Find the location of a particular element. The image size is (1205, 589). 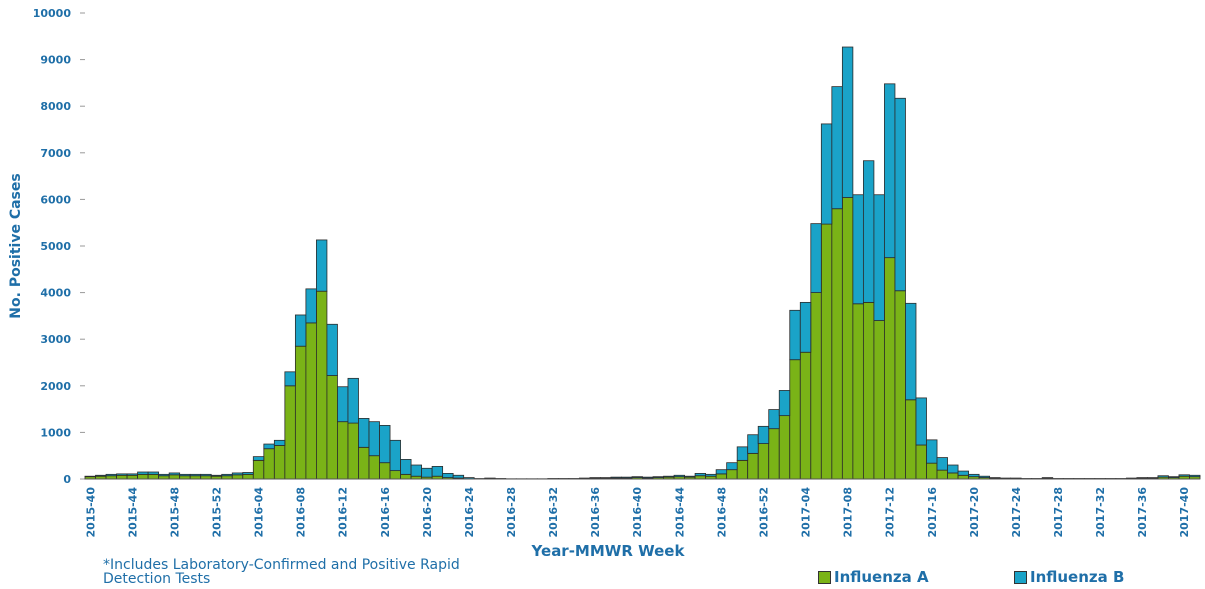

y-tick-label: 8000 is located at coordinates (55, 106).